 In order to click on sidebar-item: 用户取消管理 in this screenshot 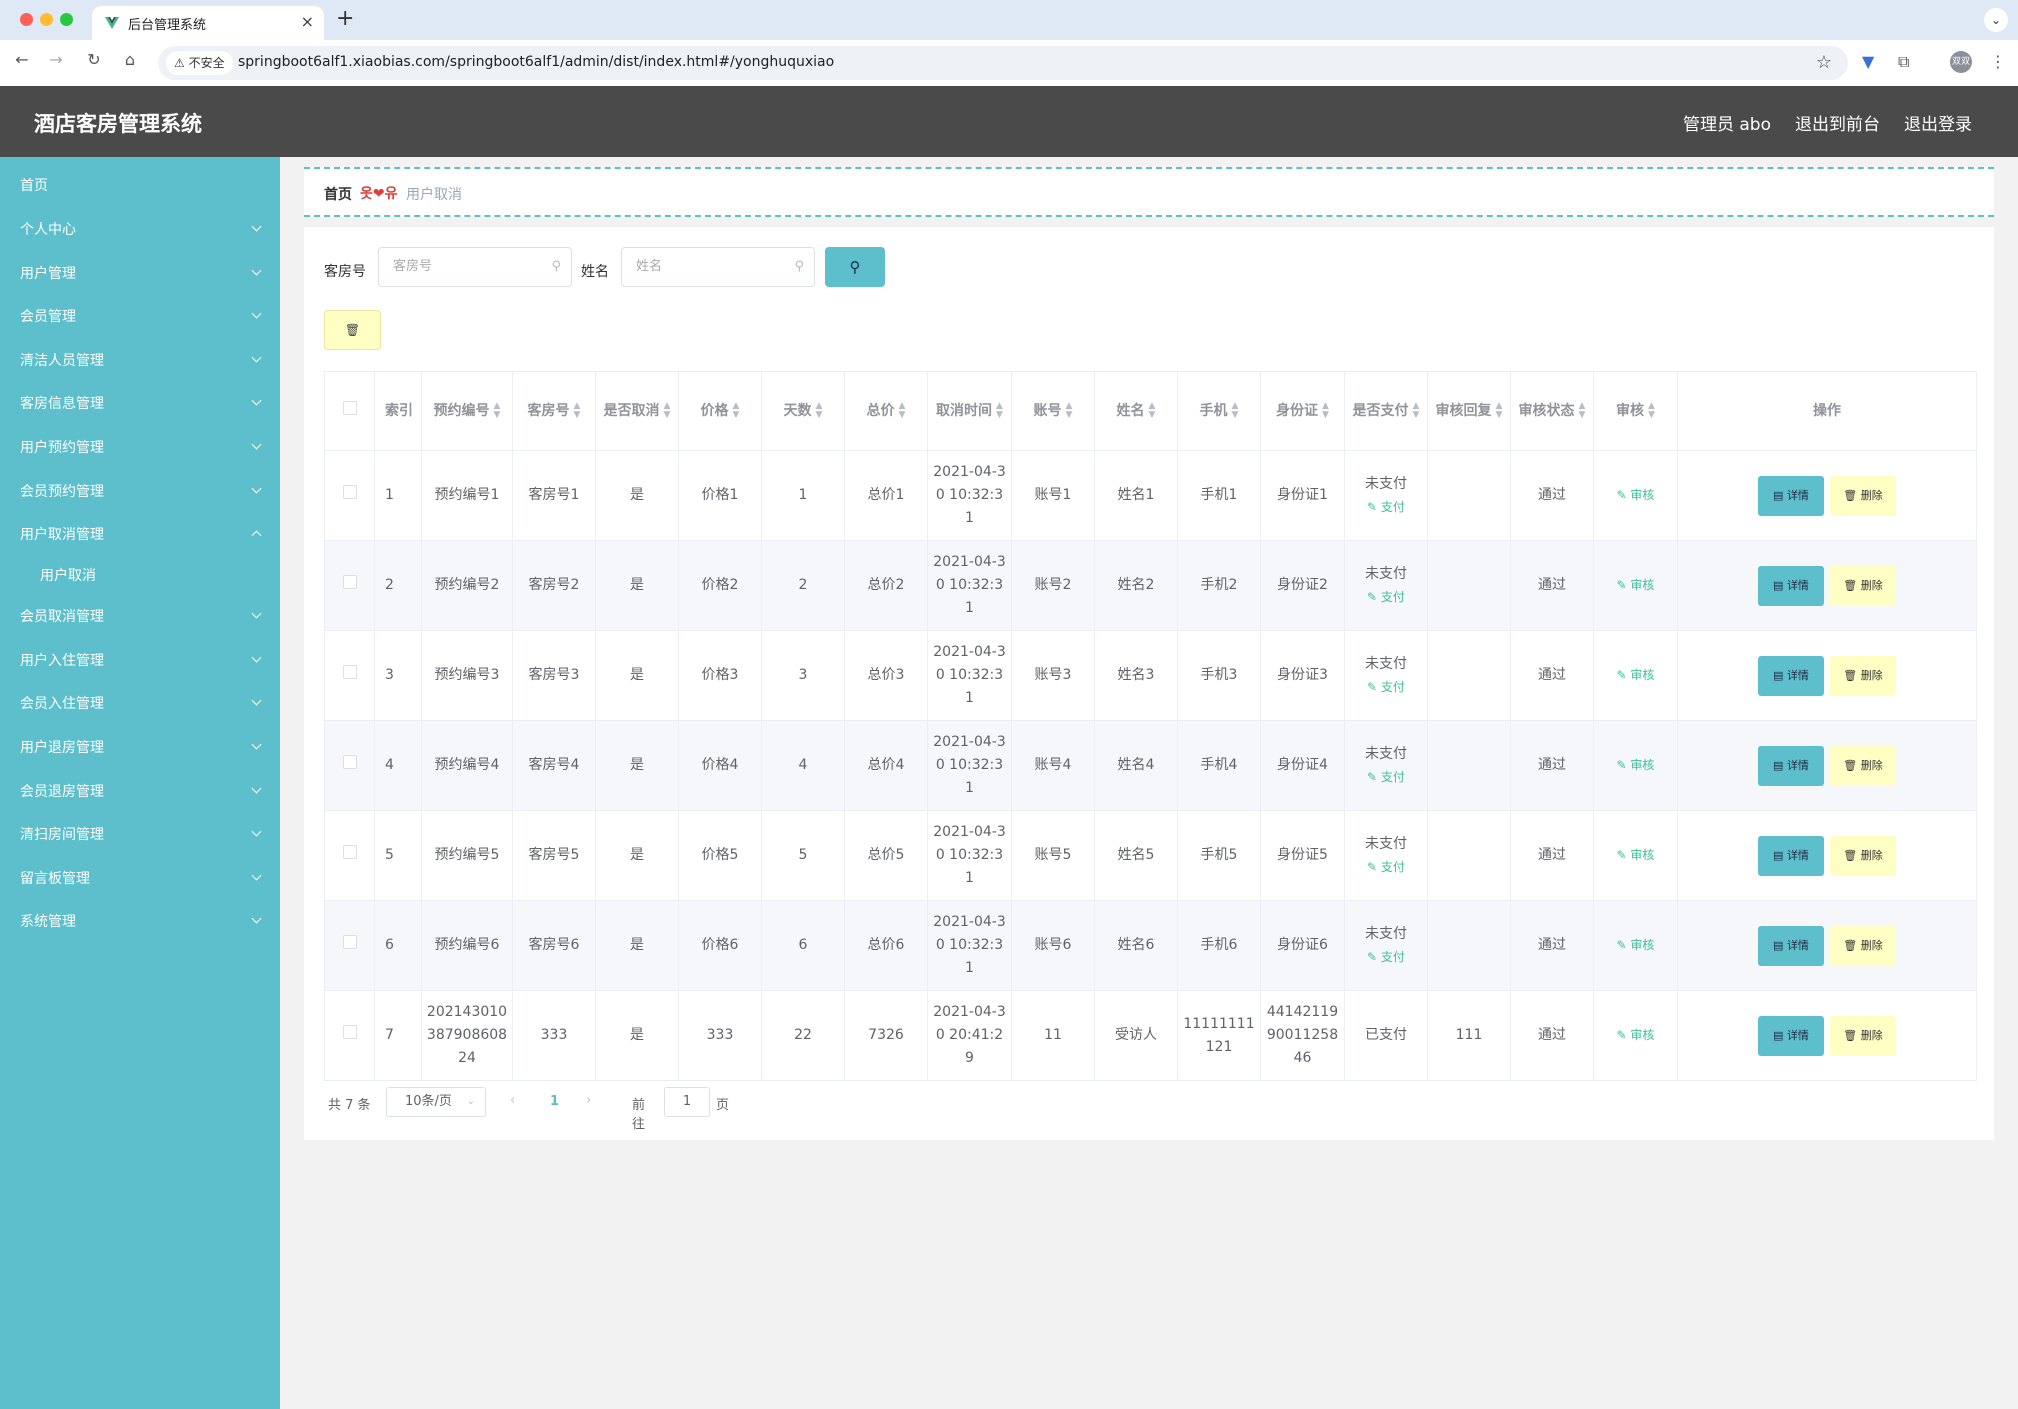, I will do `click(140, 534)`.